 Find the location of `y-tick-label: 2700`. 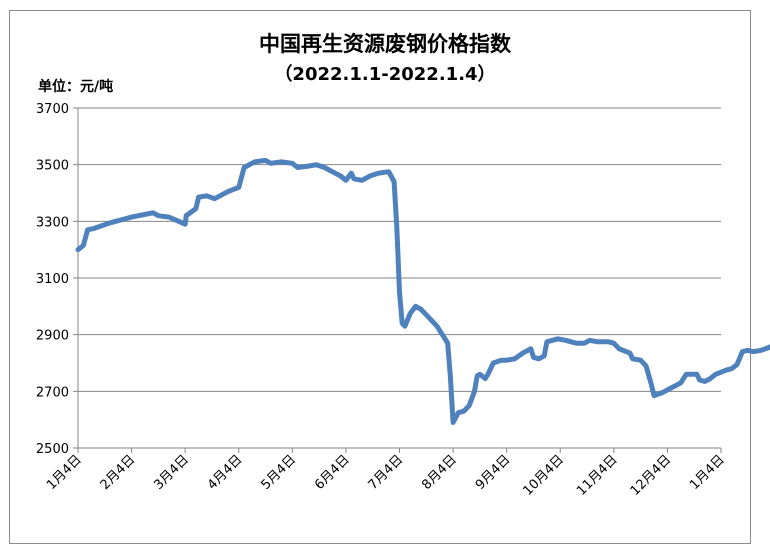

y-tick-label: 2700 is located at coordinates (52, 392).